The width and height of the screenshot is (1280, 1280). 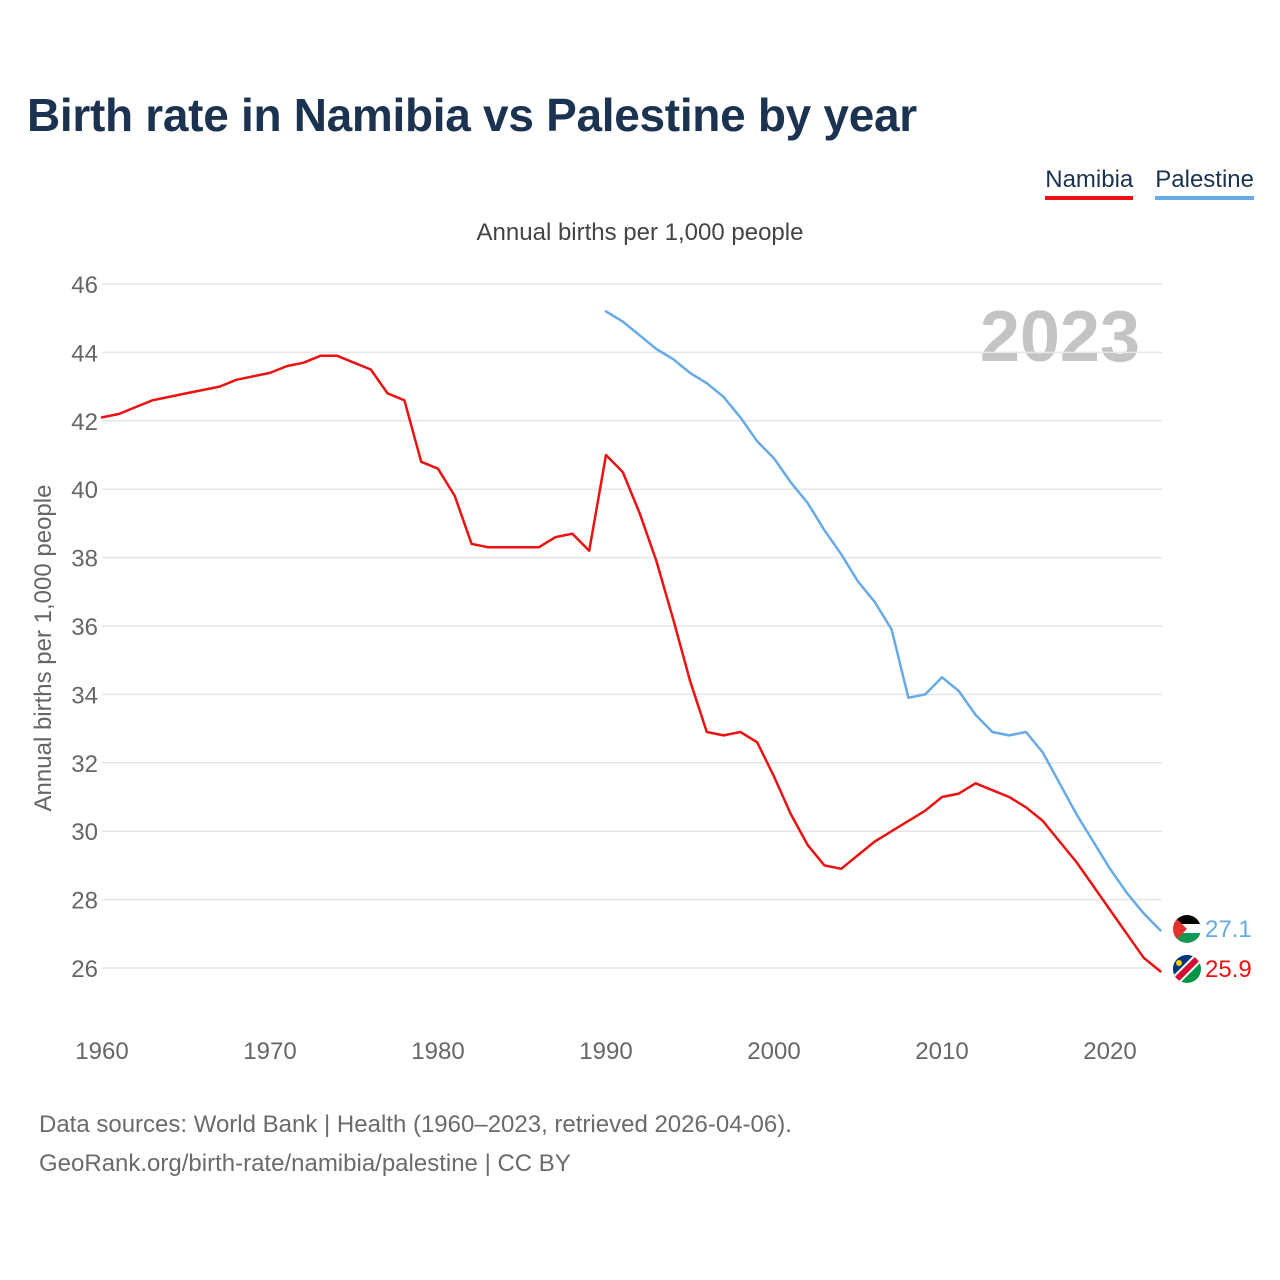 What do you see at coordinates (1089, 183) in the screenshot?
I see `legend-namibia: Namibia` at bounding box center [1089, 183].